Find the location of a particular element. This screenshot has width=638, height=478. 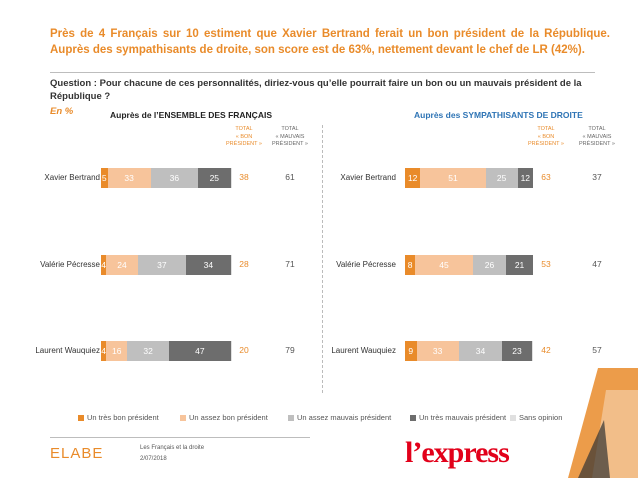

legend-item: Un assez bon président is located at coordinates (224, 417).